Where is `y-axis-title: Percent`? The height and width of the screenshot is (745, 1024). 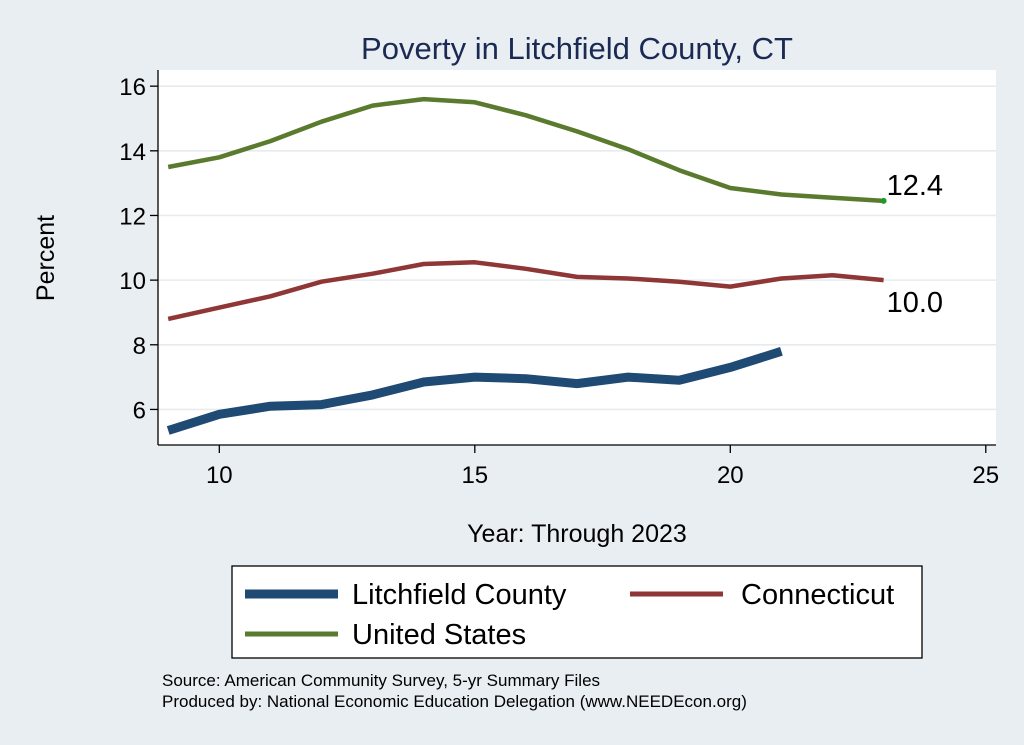
y-axis-title: Percent is located at coordinates (46, 258).